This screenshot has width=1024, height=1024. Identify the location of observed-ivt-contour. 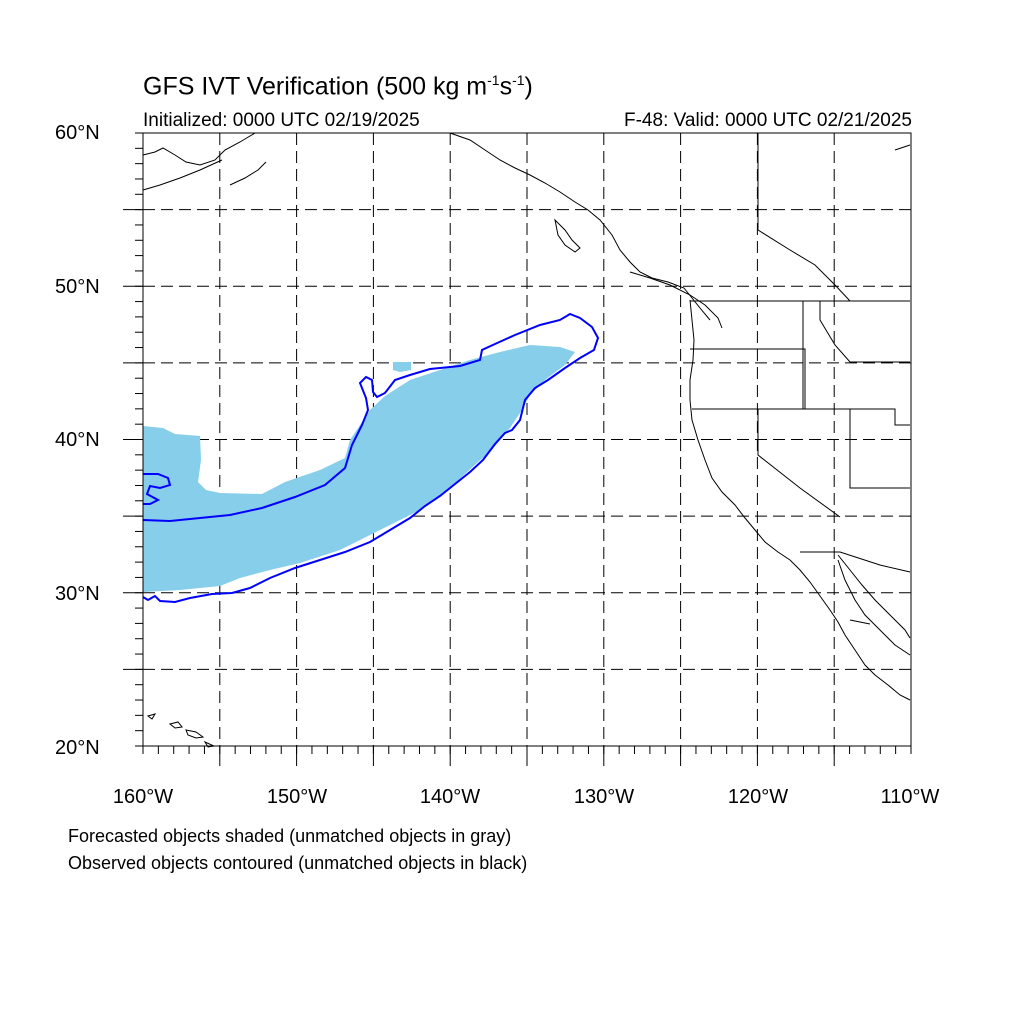
(371, 458).